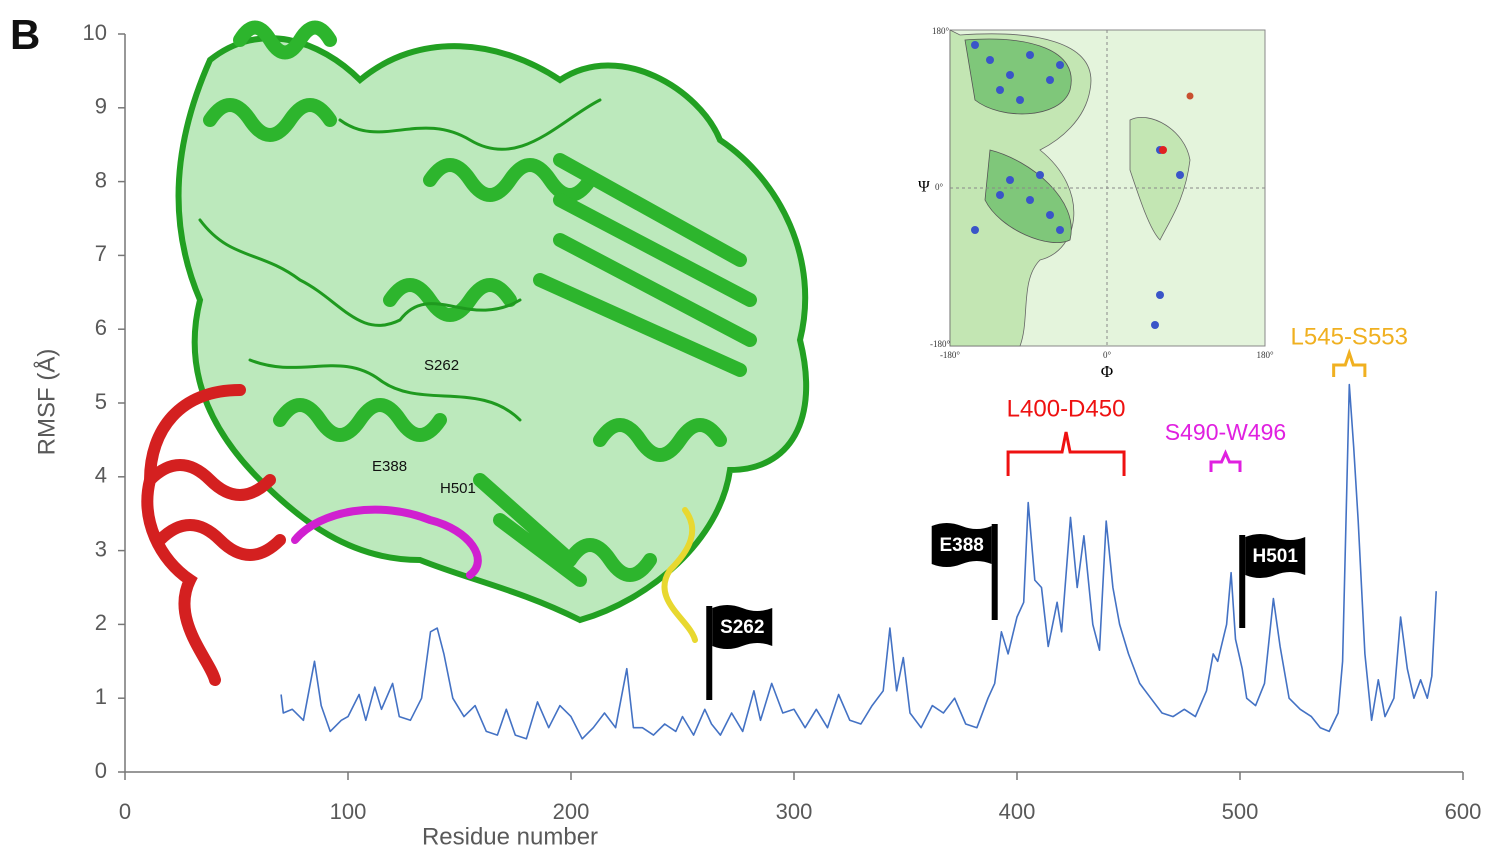 The width and height of the screenshot is (1490, 856). I want to click on y-tick-label: 0, so click(101, 770).